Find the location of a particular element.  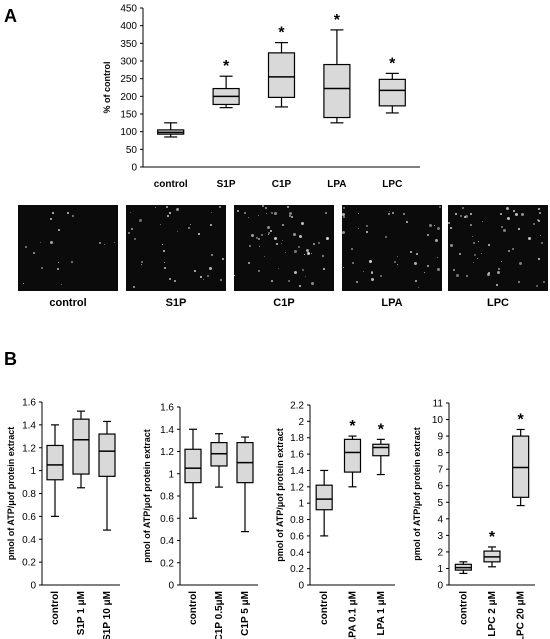

micrograph-label: LPA is located at coordinates (392, 303).